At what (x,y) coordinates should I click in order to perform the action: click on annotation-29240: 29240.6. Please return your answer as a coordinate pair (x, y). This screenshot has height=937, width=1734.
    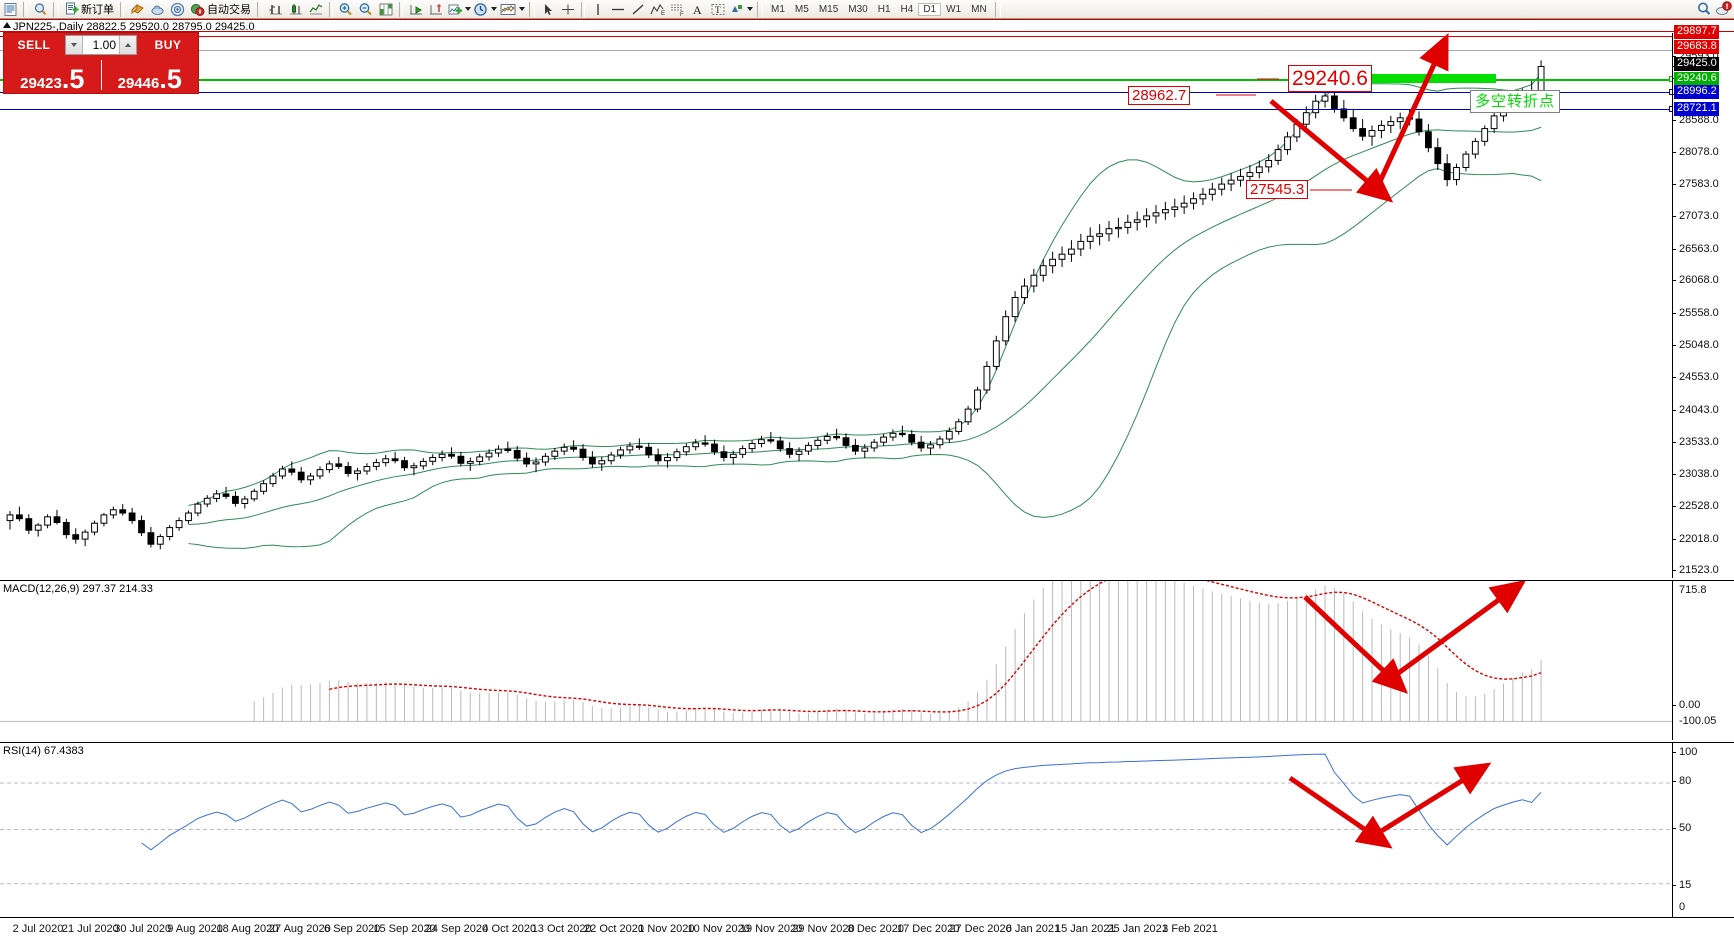
    Looking at the image, I should click on (1330, 78).